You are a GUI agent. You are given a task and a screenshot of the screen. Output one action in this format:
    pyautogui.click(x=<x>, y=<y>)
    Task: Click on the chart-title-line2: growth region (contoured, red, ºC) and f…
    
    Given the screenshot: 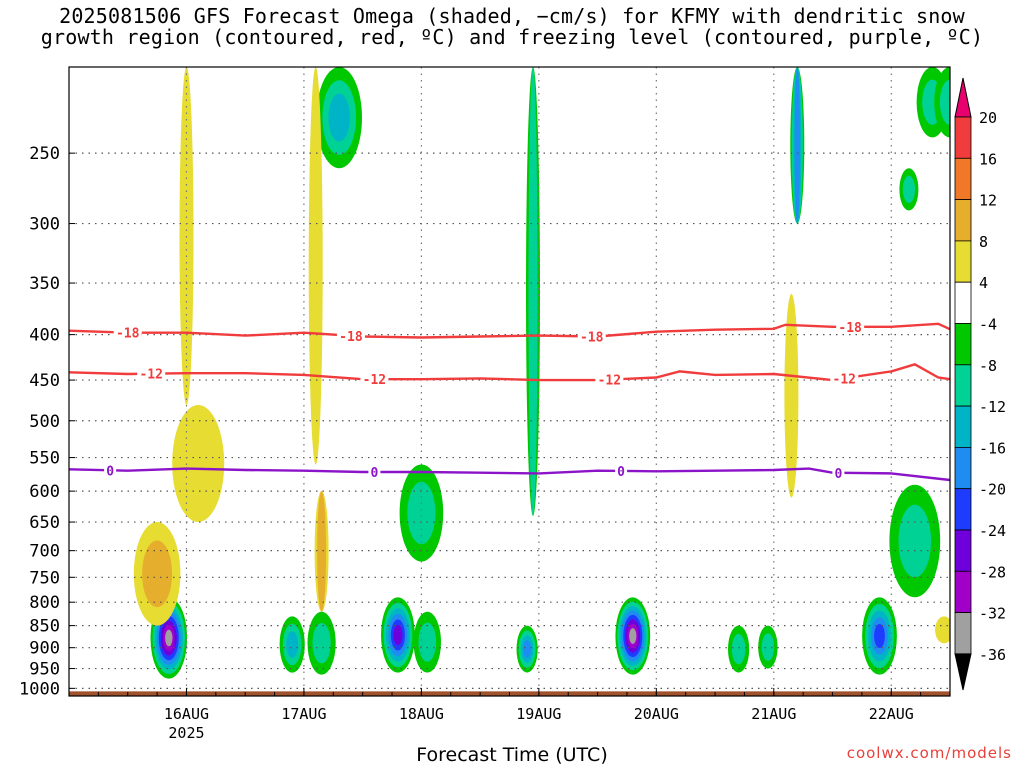 What is the action you would take?
    pyautogui.click(x=512, y=37)
    